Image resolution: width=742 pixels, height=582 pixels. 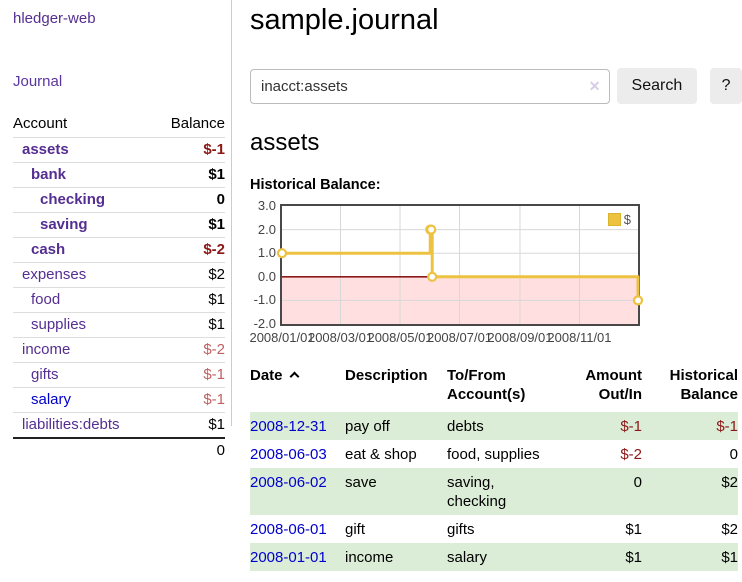 I want to click on accounts-cell: saving, checking, so click(x=477, y=492).